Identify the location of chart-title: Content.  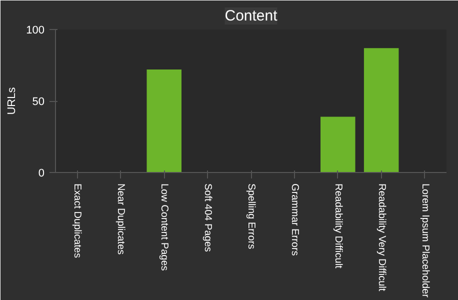
(251, 16).